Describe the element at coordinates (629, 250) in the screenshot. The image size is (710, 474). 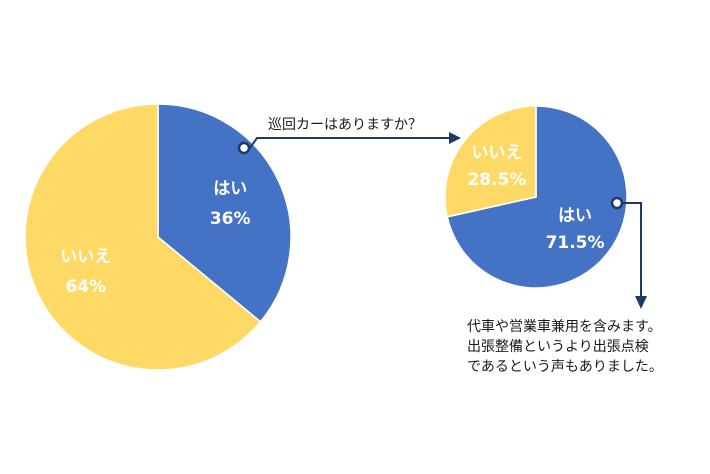
I see `note-connector-line` at that location.